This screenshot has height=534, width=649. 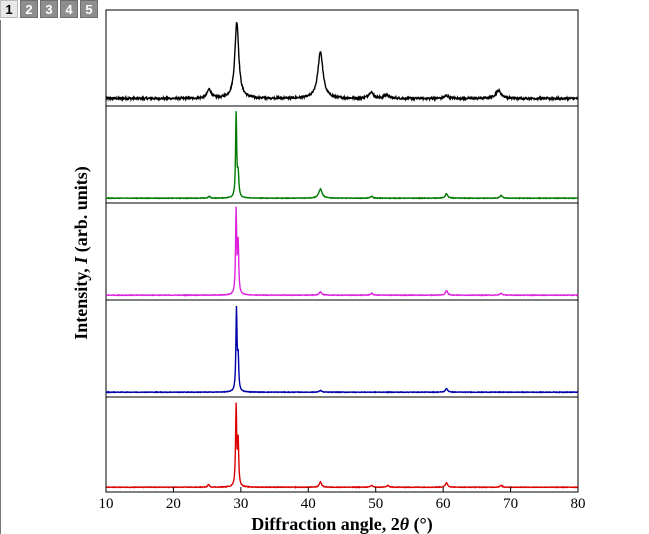 I want to click on x-axis-title-prefix: Diffraction angle, 2, so click(x=325, y=524).